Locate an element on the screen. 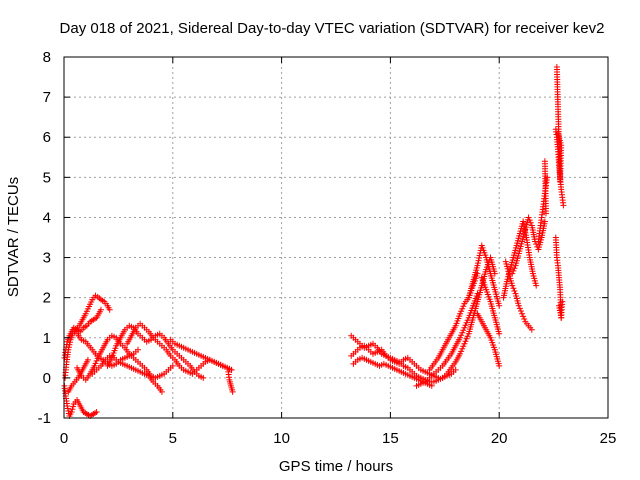 This screenshot has width=640, height=480. series-arc-t is located at coordinates (490, 305).